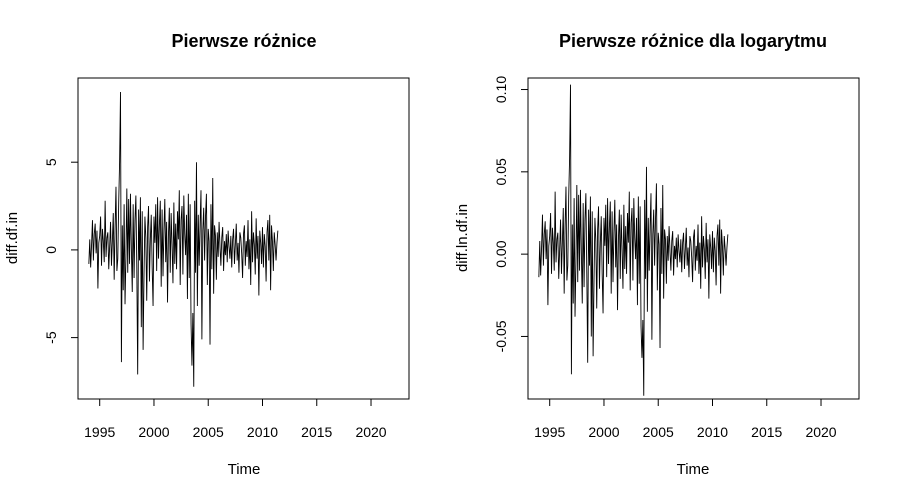 The image size is (900, 500). I want to click on left-y-tick-label: 0, so click(51, 250).